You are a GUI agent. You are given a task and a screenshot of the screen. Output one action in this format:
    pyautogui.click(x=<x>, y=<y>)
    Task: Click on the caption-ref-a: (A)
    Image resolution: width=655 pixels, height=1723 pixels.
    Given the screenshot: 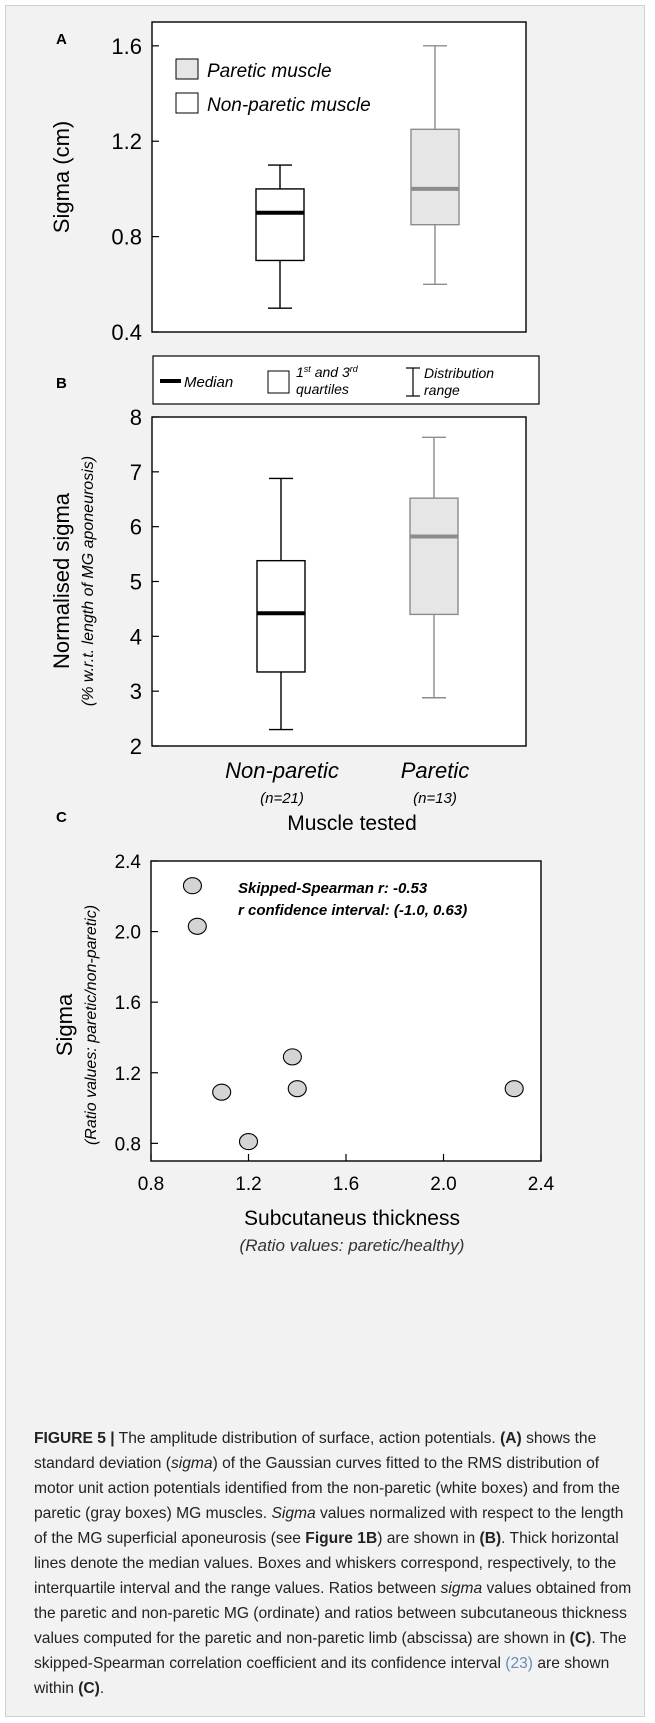 What is the action you would take?
    pyautogui.click(x=511, y=1438)
    